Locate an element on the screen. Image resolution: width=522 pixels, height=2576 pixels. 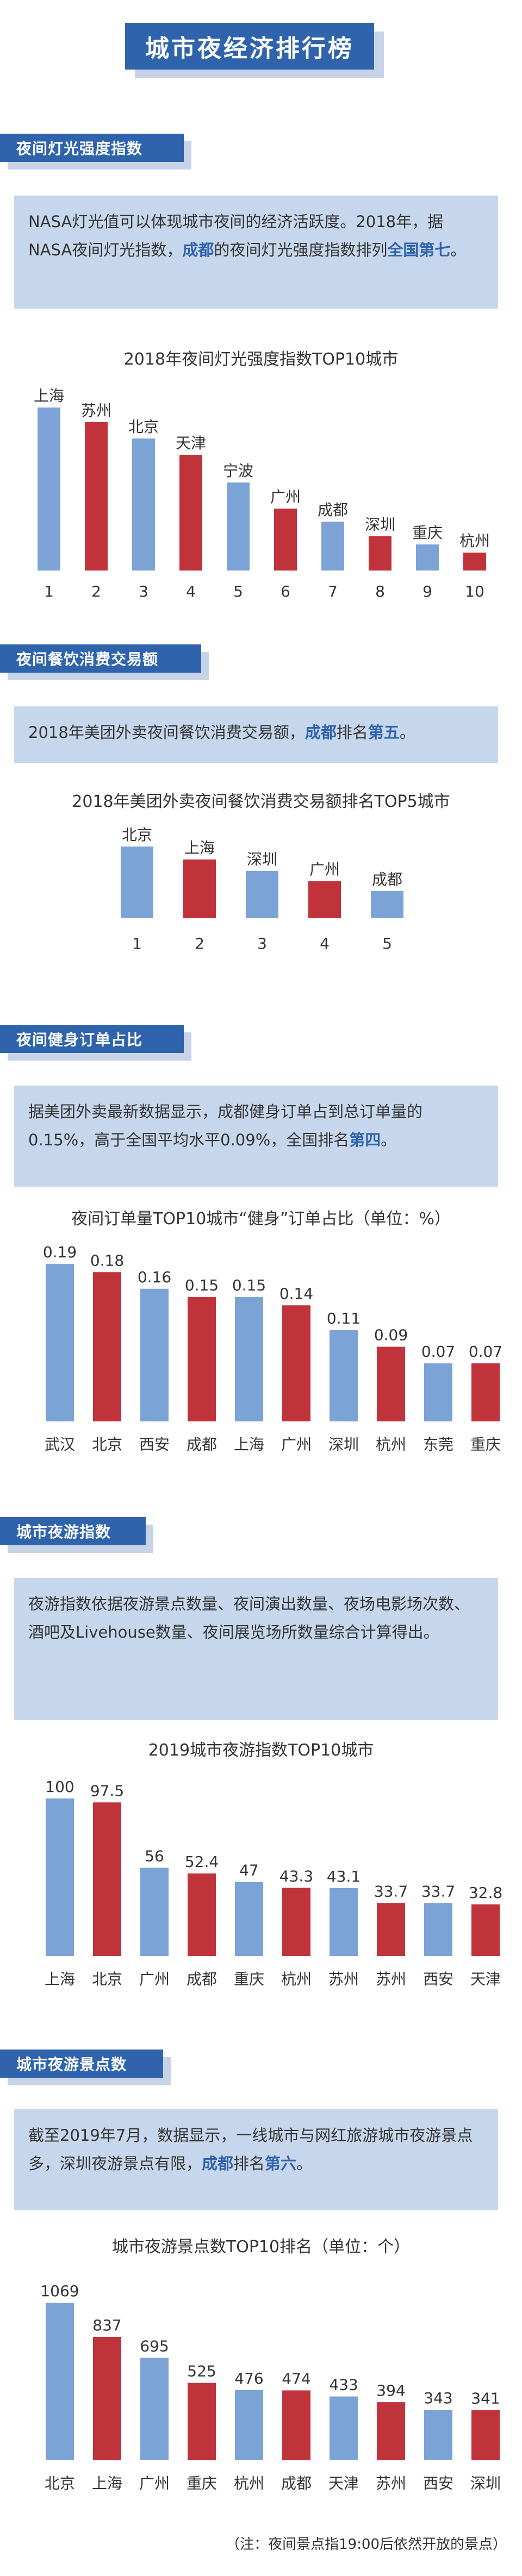
tick-label: 9 is located at coordinates (427, 591).